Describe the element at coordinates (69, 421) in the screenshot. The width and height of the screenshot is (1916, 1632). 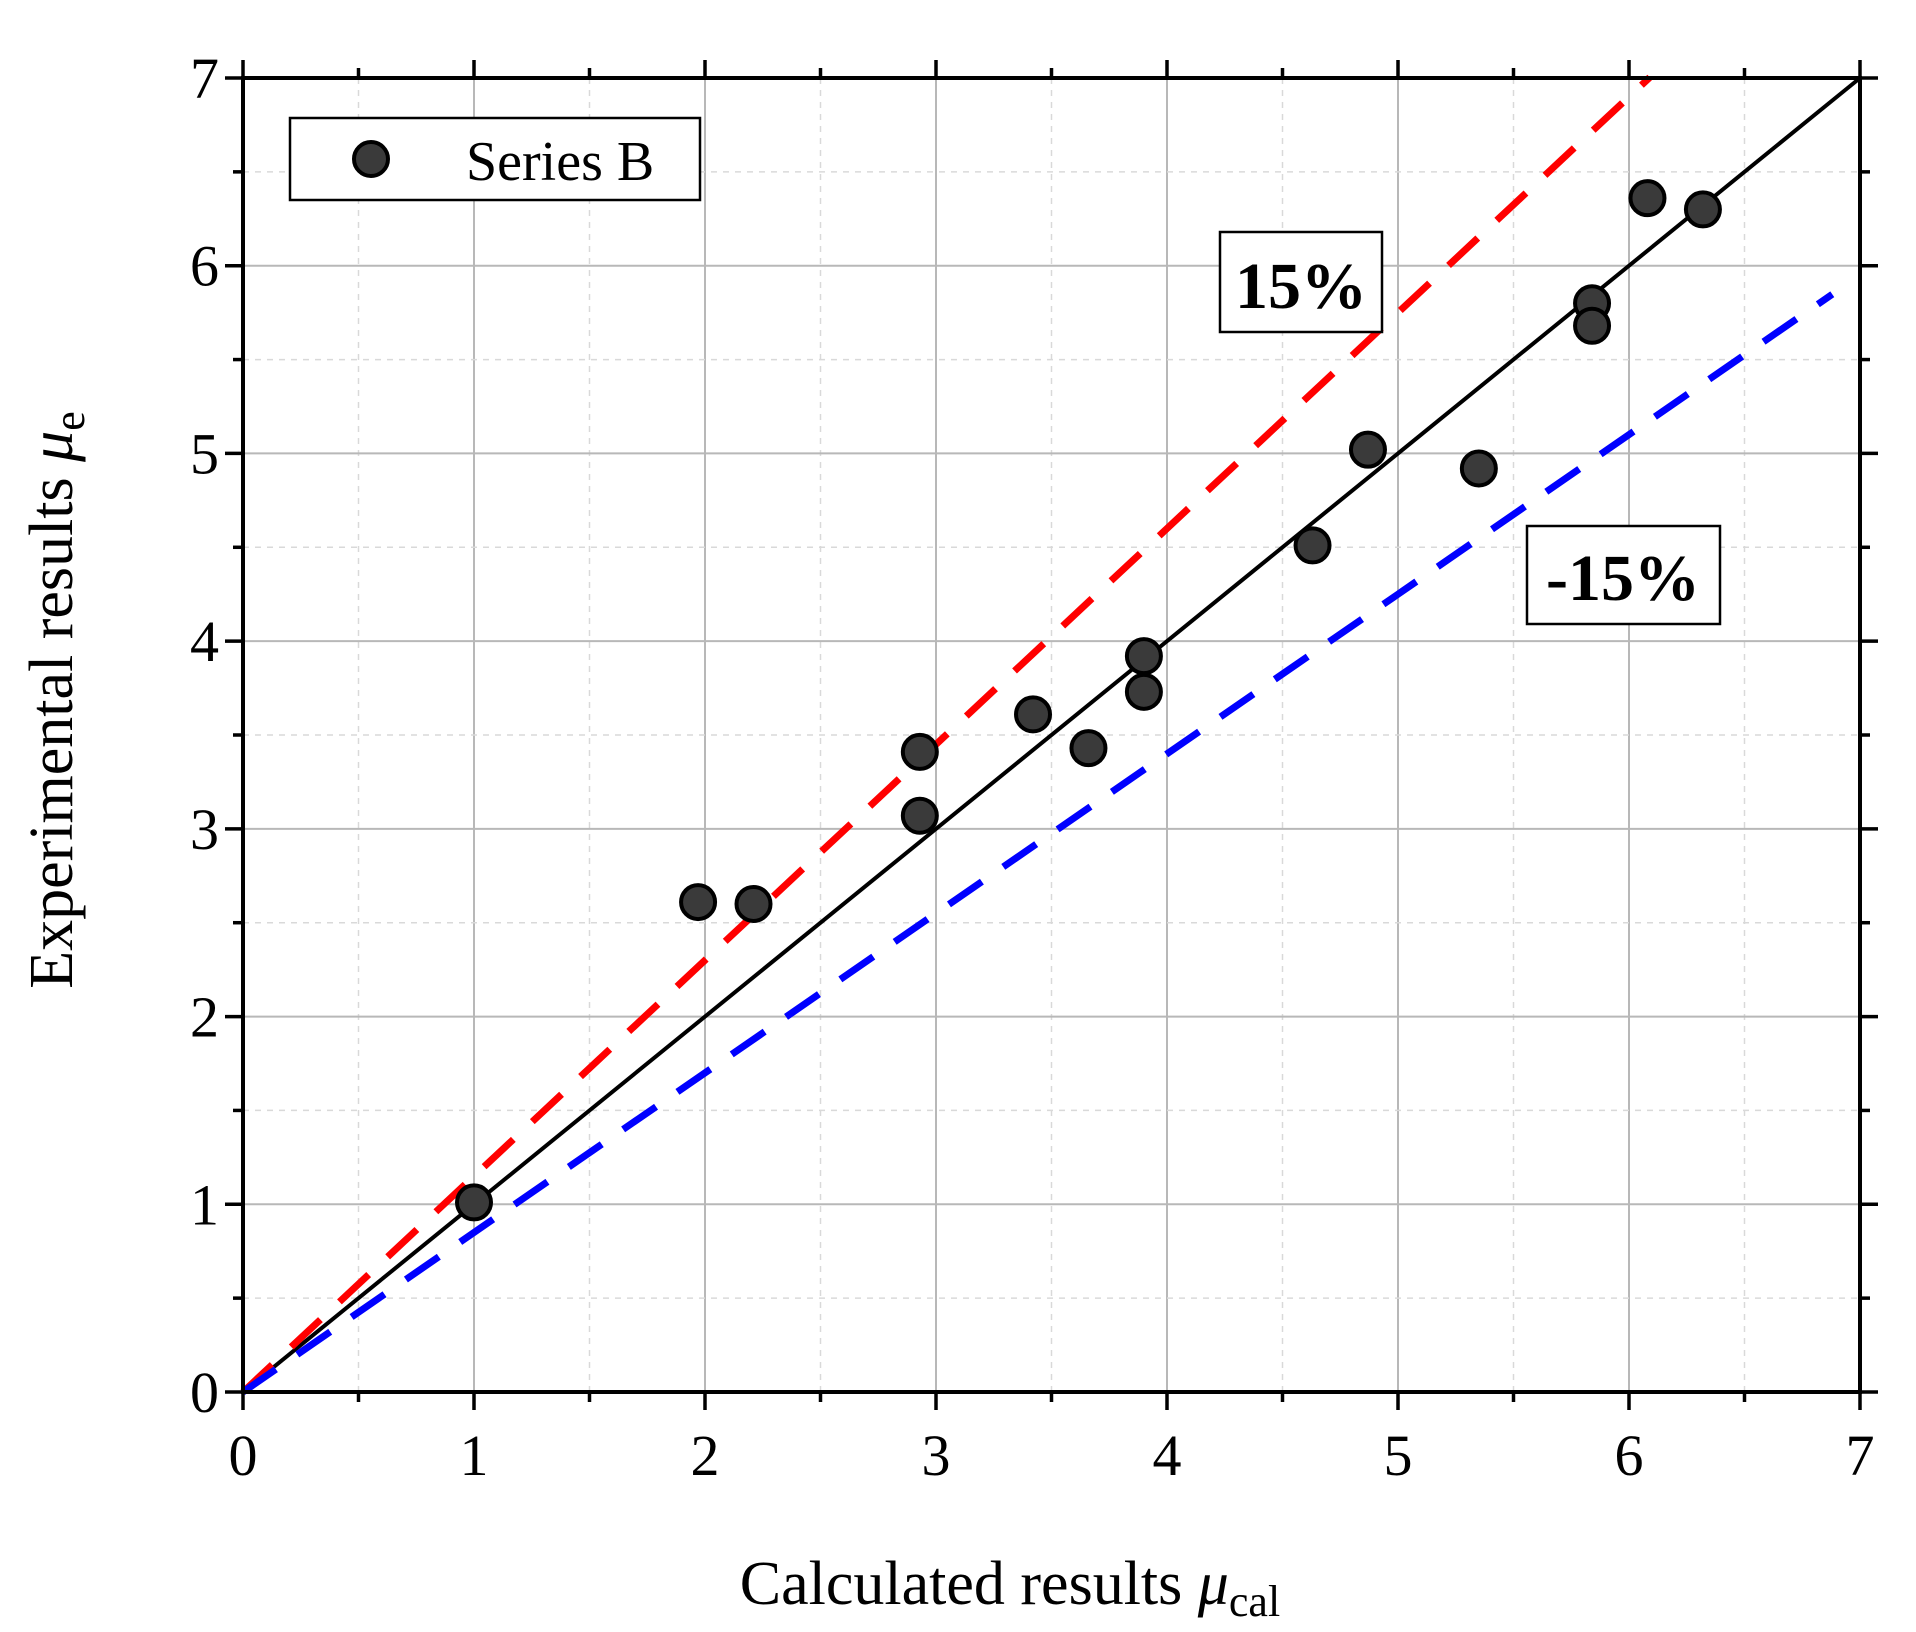
I see `y-axis-title-subscript: e` at that location.